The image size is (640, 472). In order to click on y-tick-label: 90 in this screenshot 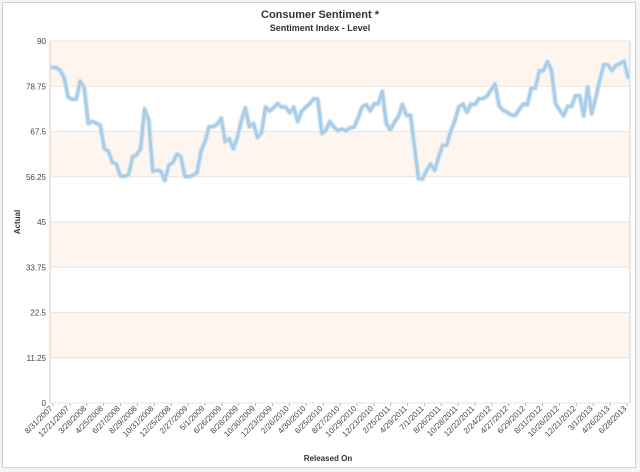, I will do `click(41, 41)`.